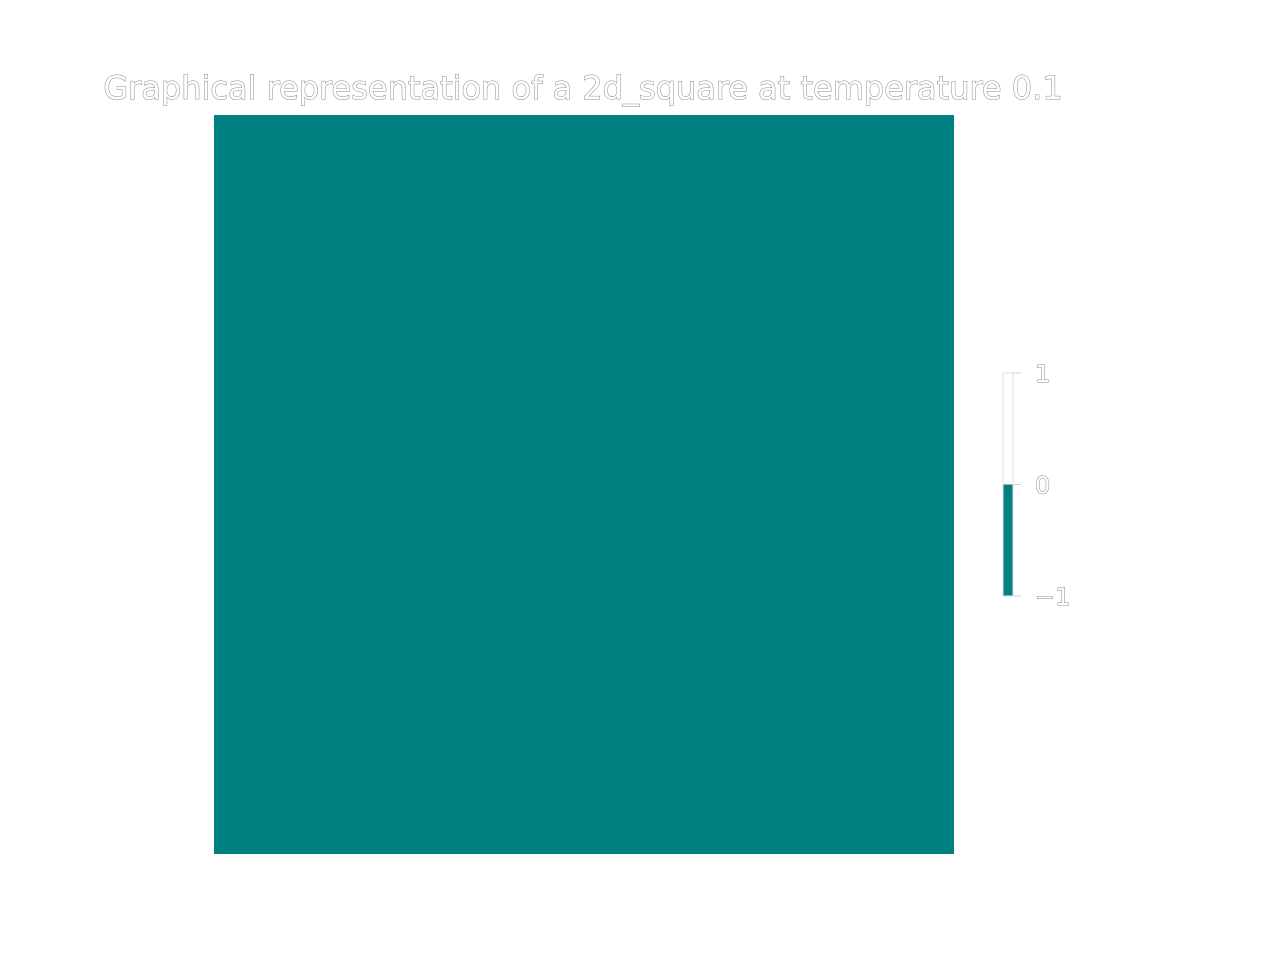 The width and height of the screenshot is (1280, 960). I want to click on colorbar-tick-label: −1, so click(1052, 597).